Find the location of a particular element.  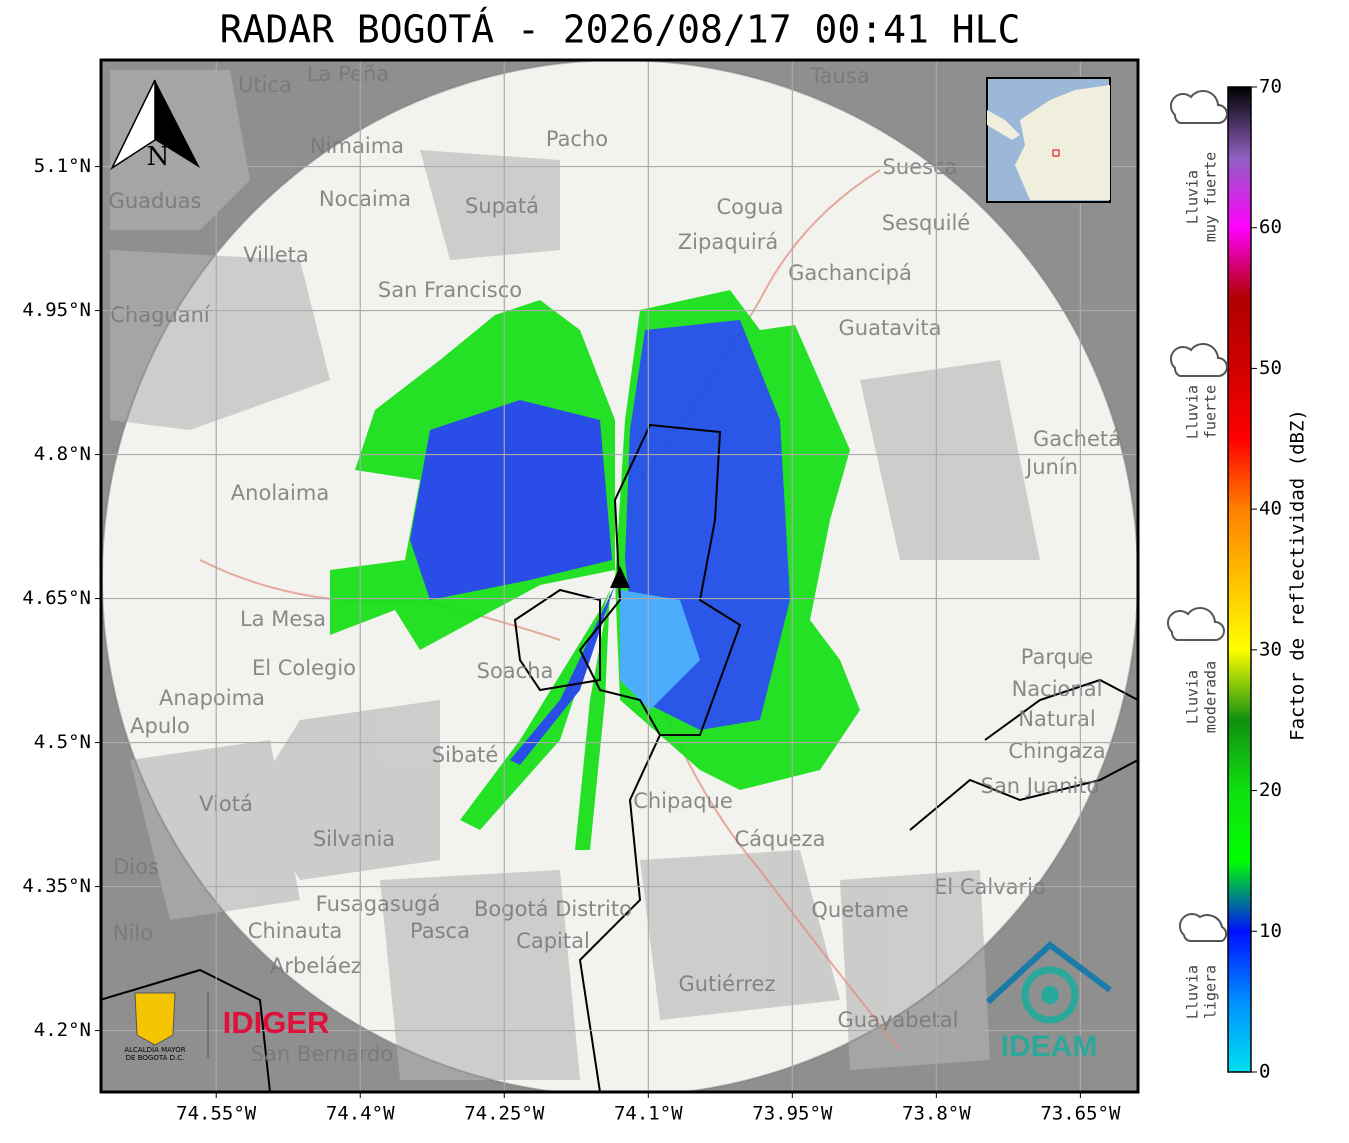

colorbar-tick-label: 30 is located at coordinates (1270, 649).